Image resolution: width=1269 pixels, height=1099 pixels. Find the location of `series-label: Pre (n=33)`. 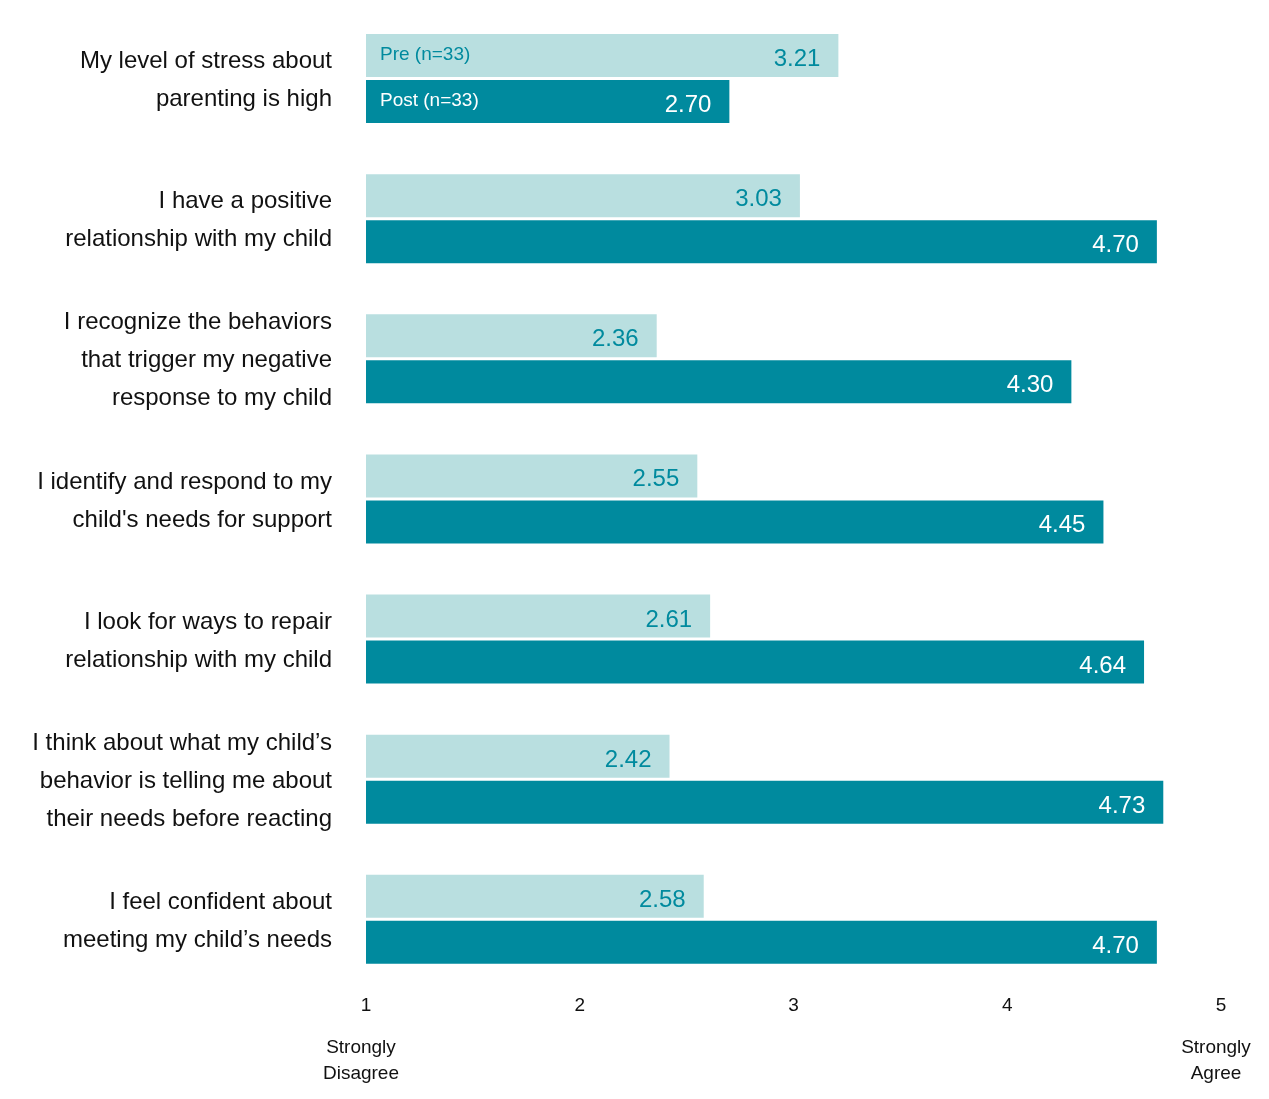

series-label: Pre (n=33) is located at coordinates (425, 53).